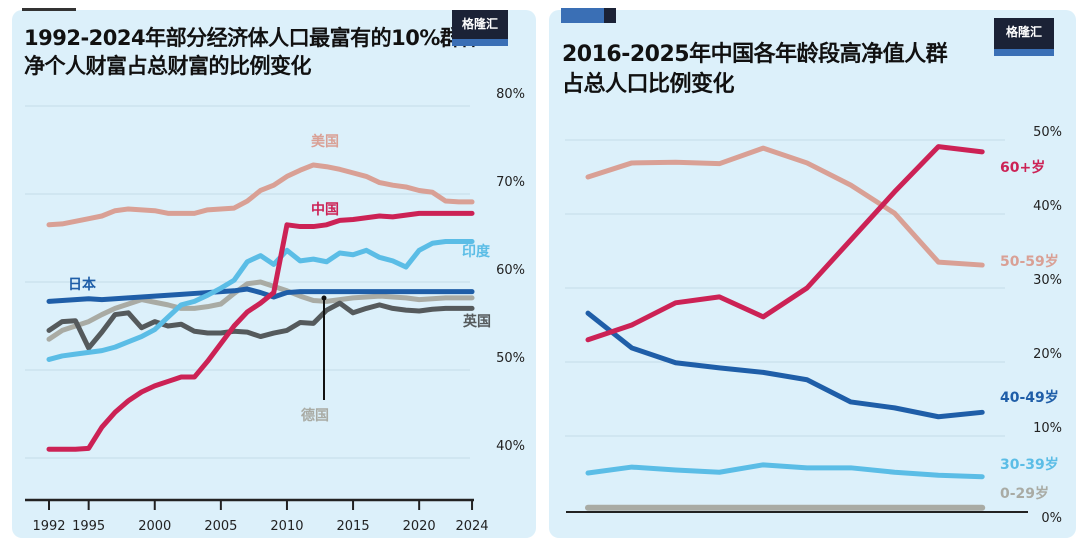  What do you see at coordinates (1047, 354) in the screenshot?
I see `right-y-tick-label: 20%` at bounding box center [1047, 354].